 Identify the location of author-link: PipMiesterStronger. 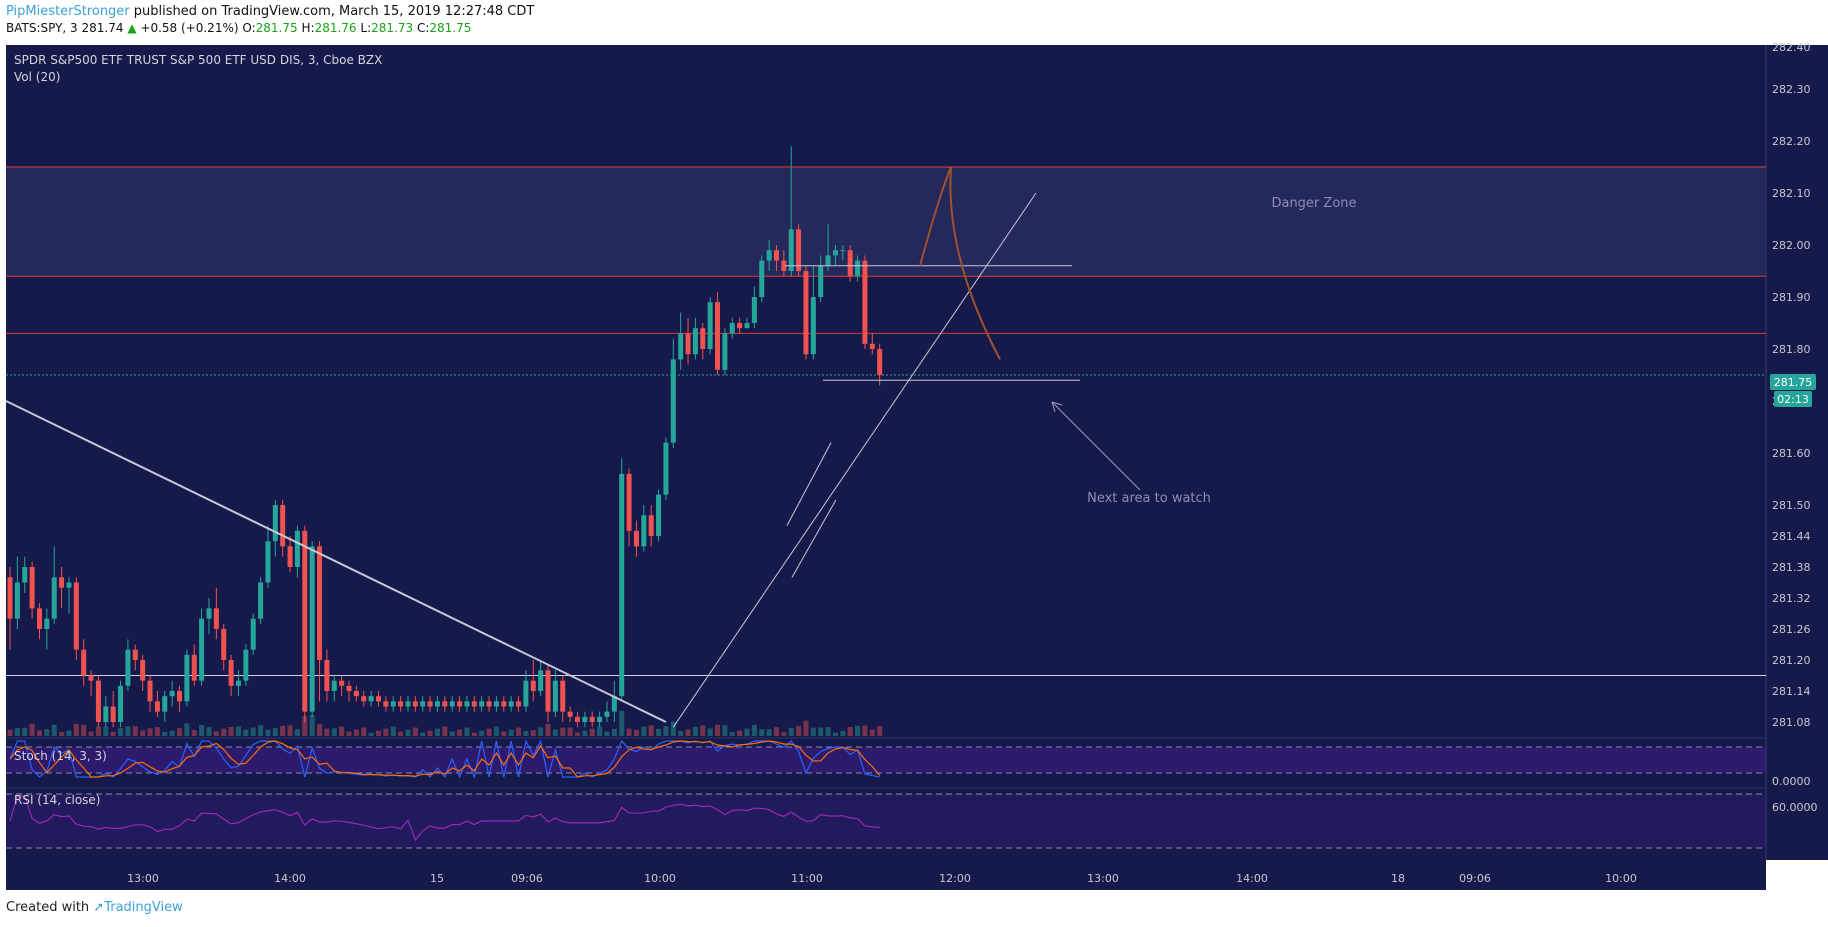
(68, 11).